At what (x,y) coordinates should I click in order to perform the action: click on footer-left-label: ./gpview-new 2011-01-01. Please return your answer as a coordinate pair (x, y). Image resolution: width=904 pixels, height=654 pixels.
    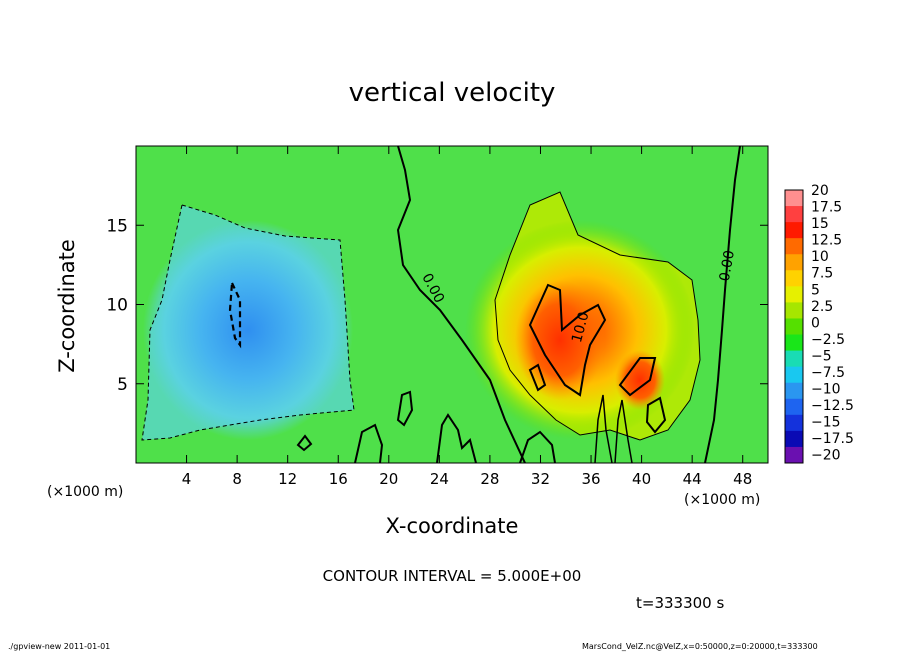
    Looking at the image, I should click on (59, 646).